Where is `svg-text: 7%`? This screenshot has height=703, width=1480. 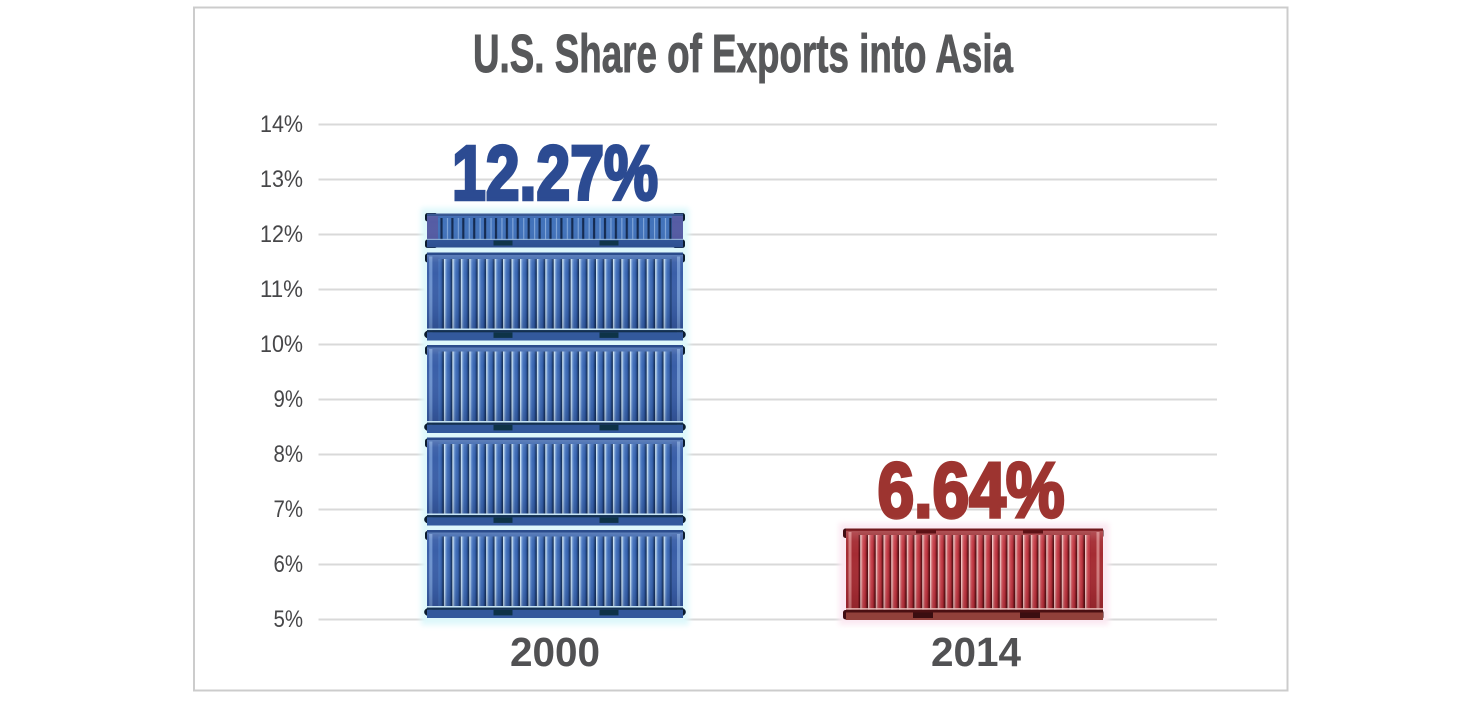 svg-text: 7% is located at coordinates (289, 509).